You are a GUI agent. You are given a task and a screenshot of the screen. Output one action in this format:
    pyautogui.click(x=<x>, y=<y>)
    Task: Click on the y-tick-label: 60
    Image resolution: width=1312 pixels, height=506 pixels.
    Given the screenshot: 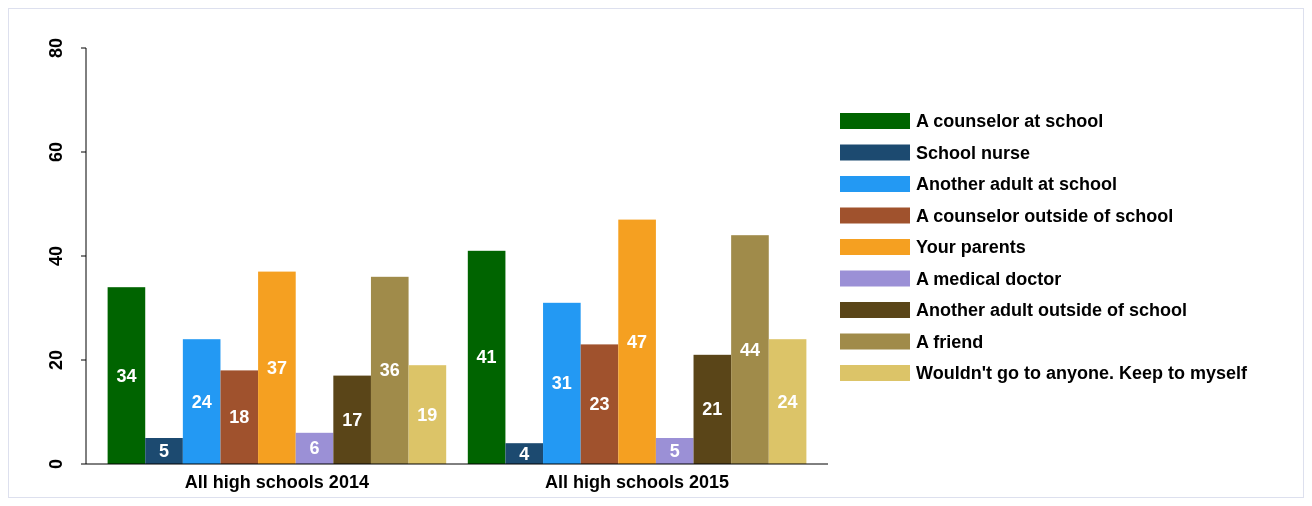 What is the action you would take?
    pyautogui.click(x=56, y=152)
    